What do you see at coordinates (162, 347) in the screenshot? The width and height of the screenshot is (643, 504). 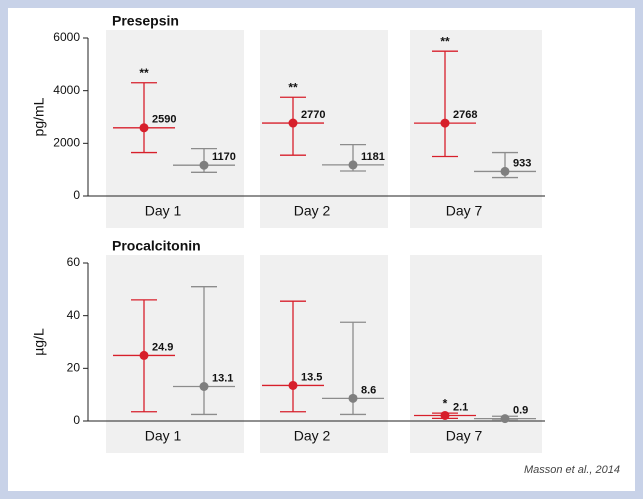 I see `value-label: 24.9` at bounding box center [162, 347].